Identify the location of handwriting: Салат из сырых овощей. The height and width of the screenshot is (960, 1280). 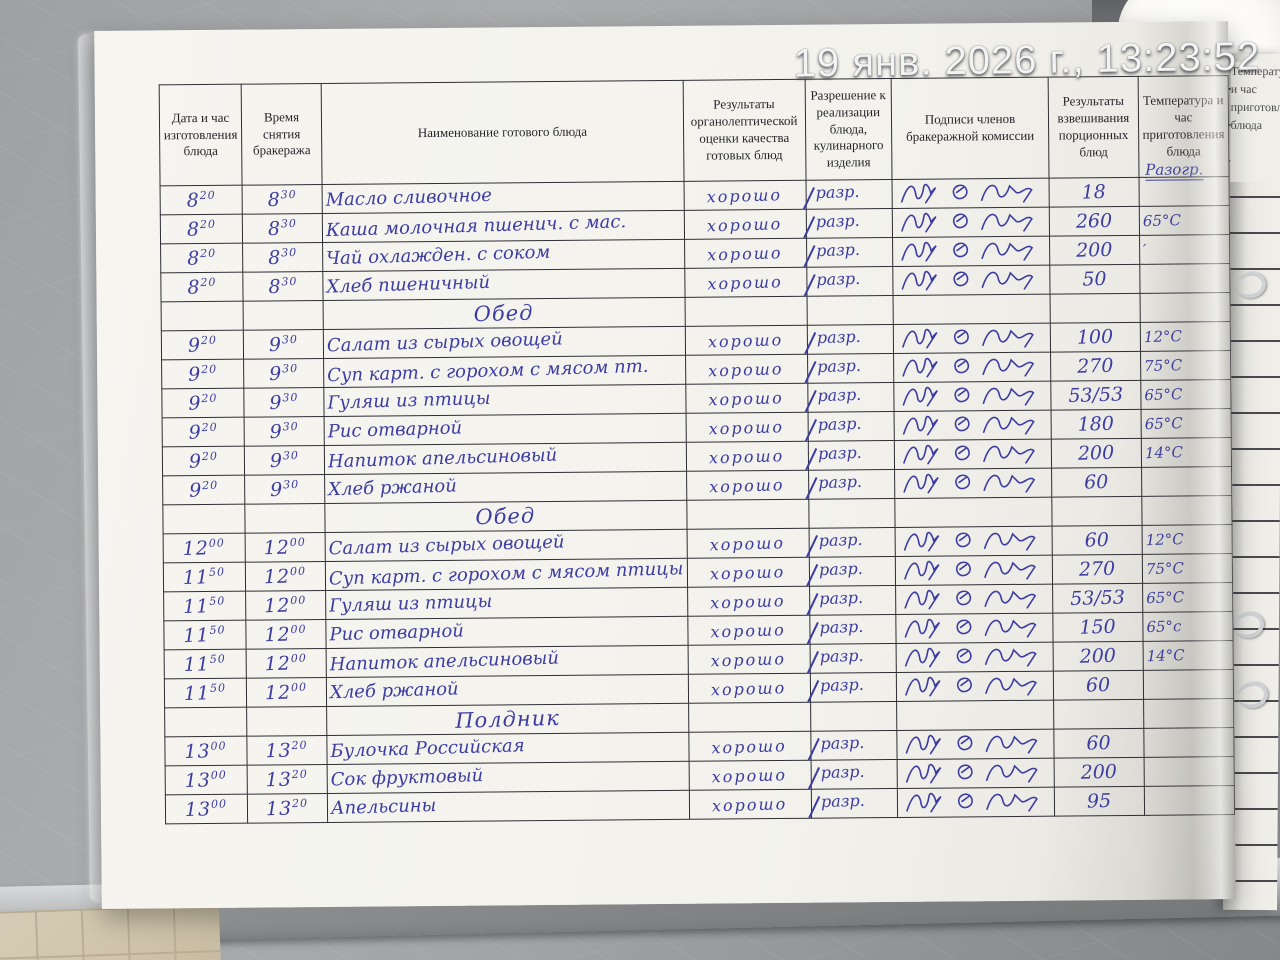
(446, 544).